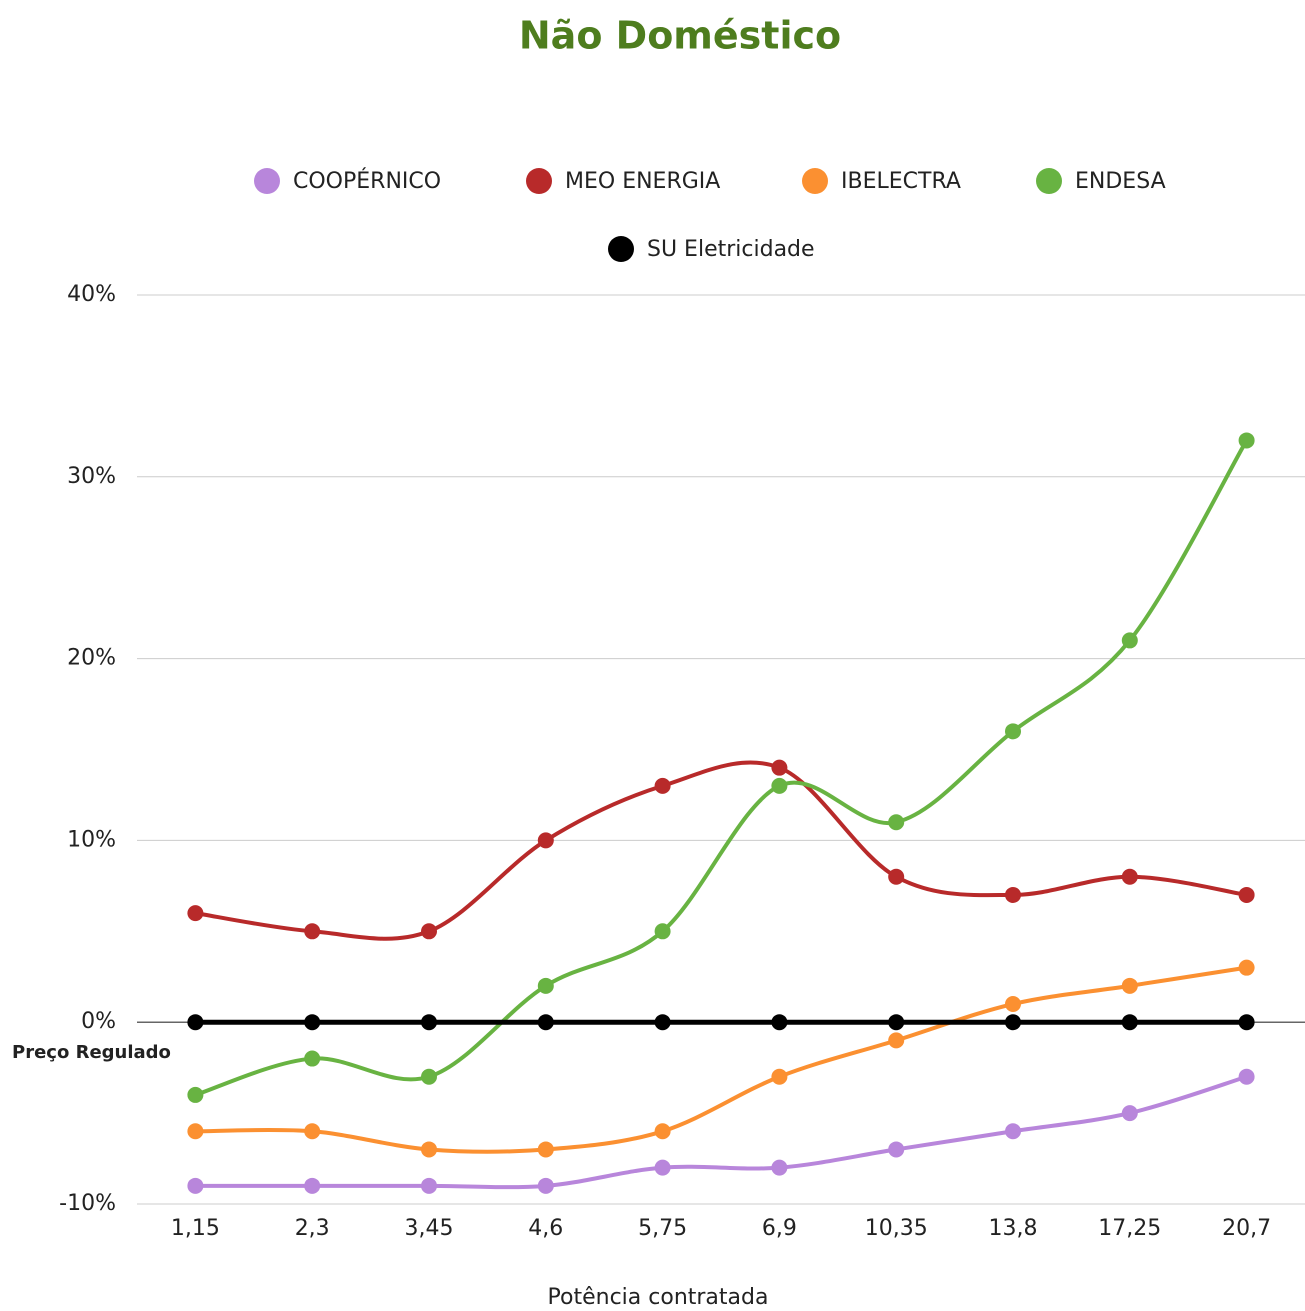 The width and height of the screenshot is (1305, 1311). What do you see at coordinates (91, 658) in the screenshot?
I see `y-tick-label: 20%` at bounding box center [91, 658].